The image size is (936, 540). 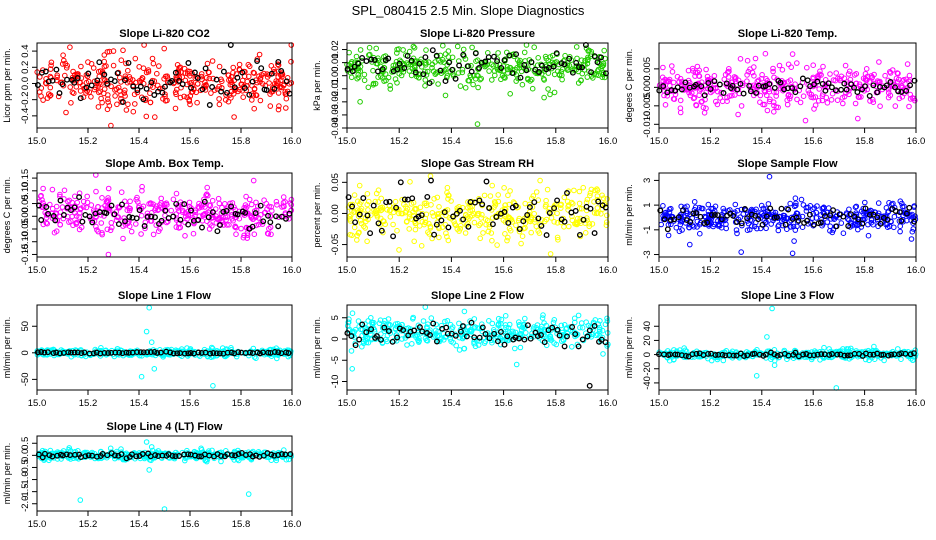 I want to click on y-axis: -2.0-1.5-1.0-0.50.00.5, so click(x=28, y=474).